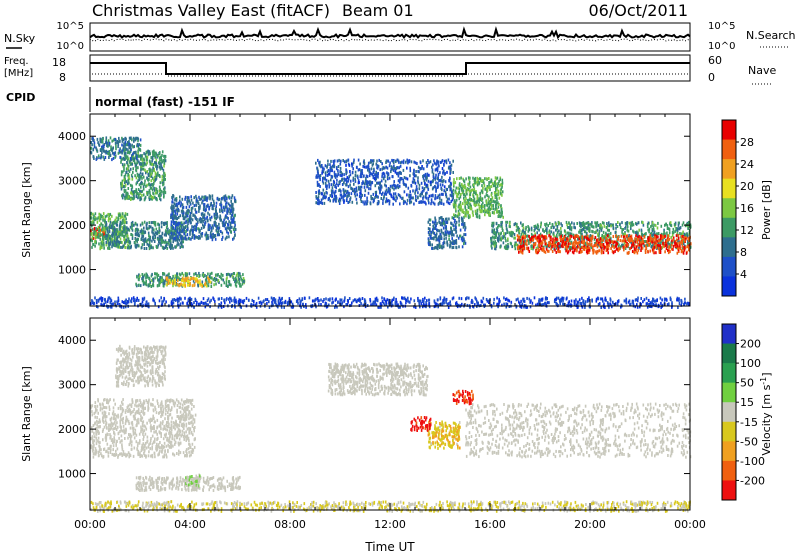 The width and height of the screenshot is (800, 554). Describe the element at coordinates (62, 77) in the screenshot. I see `freq-tick-bottom: 8` at that location.